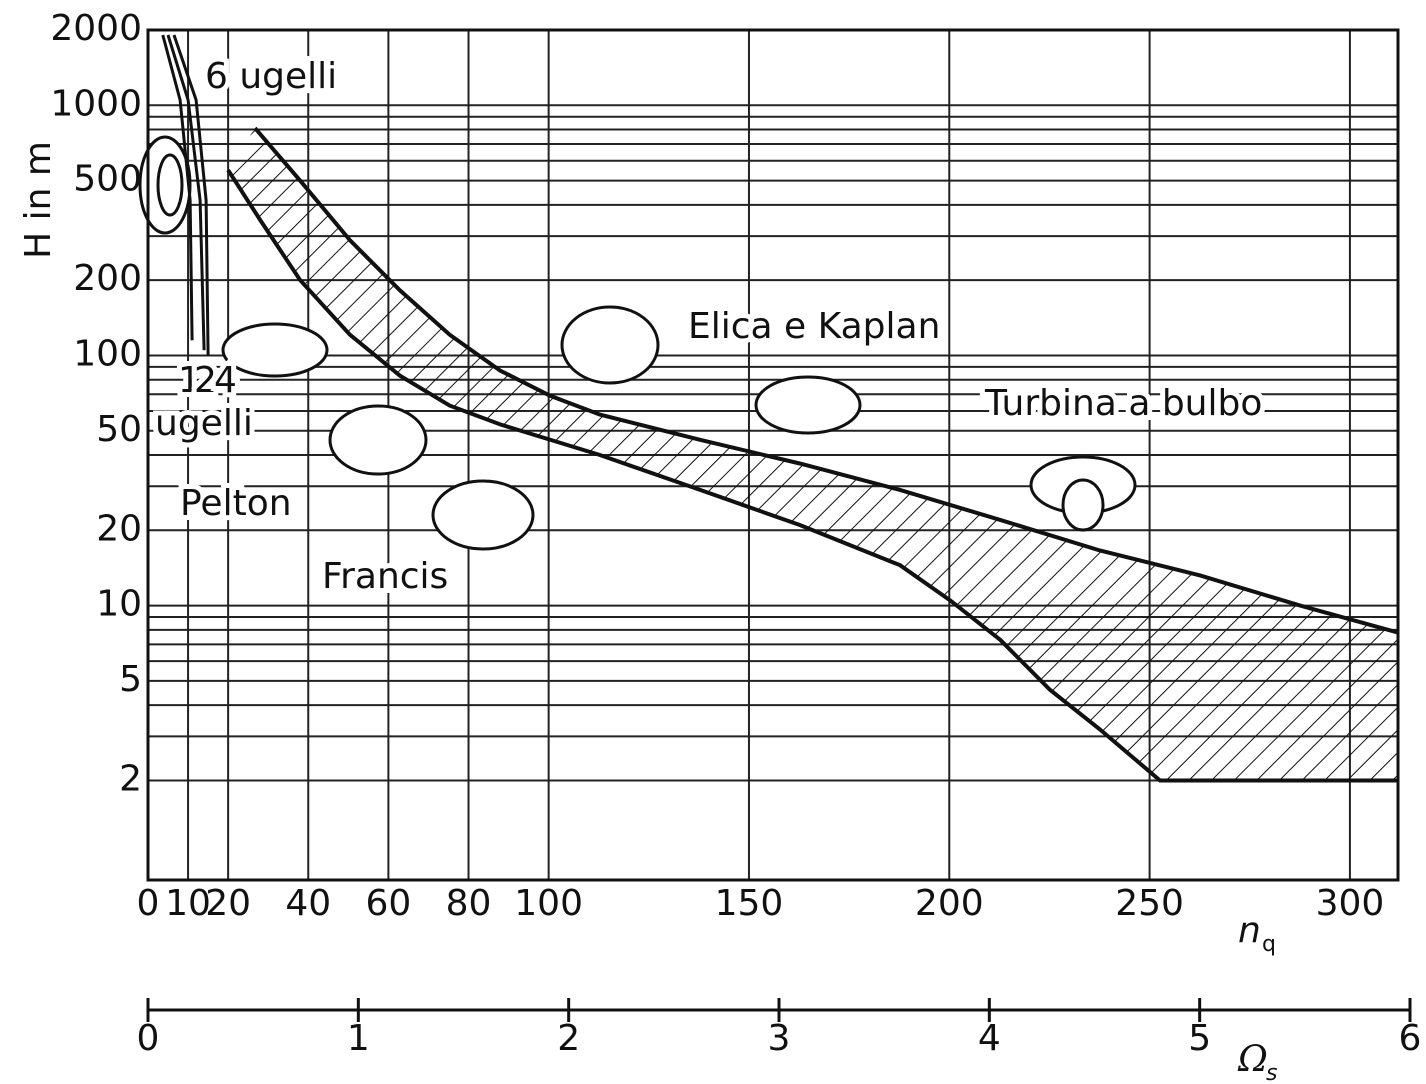 Image resolution: width=1426 pixels, height=1084 pixels. Describe the element at coordinates (469, 903) in the screenshot. I see `x-tick-label: 80` at that location.